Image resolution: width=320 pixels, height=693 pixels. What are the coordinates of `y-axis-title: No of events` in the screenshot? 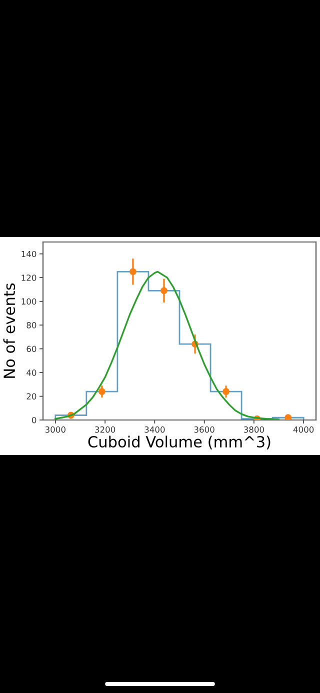 It's located at (9, 330).